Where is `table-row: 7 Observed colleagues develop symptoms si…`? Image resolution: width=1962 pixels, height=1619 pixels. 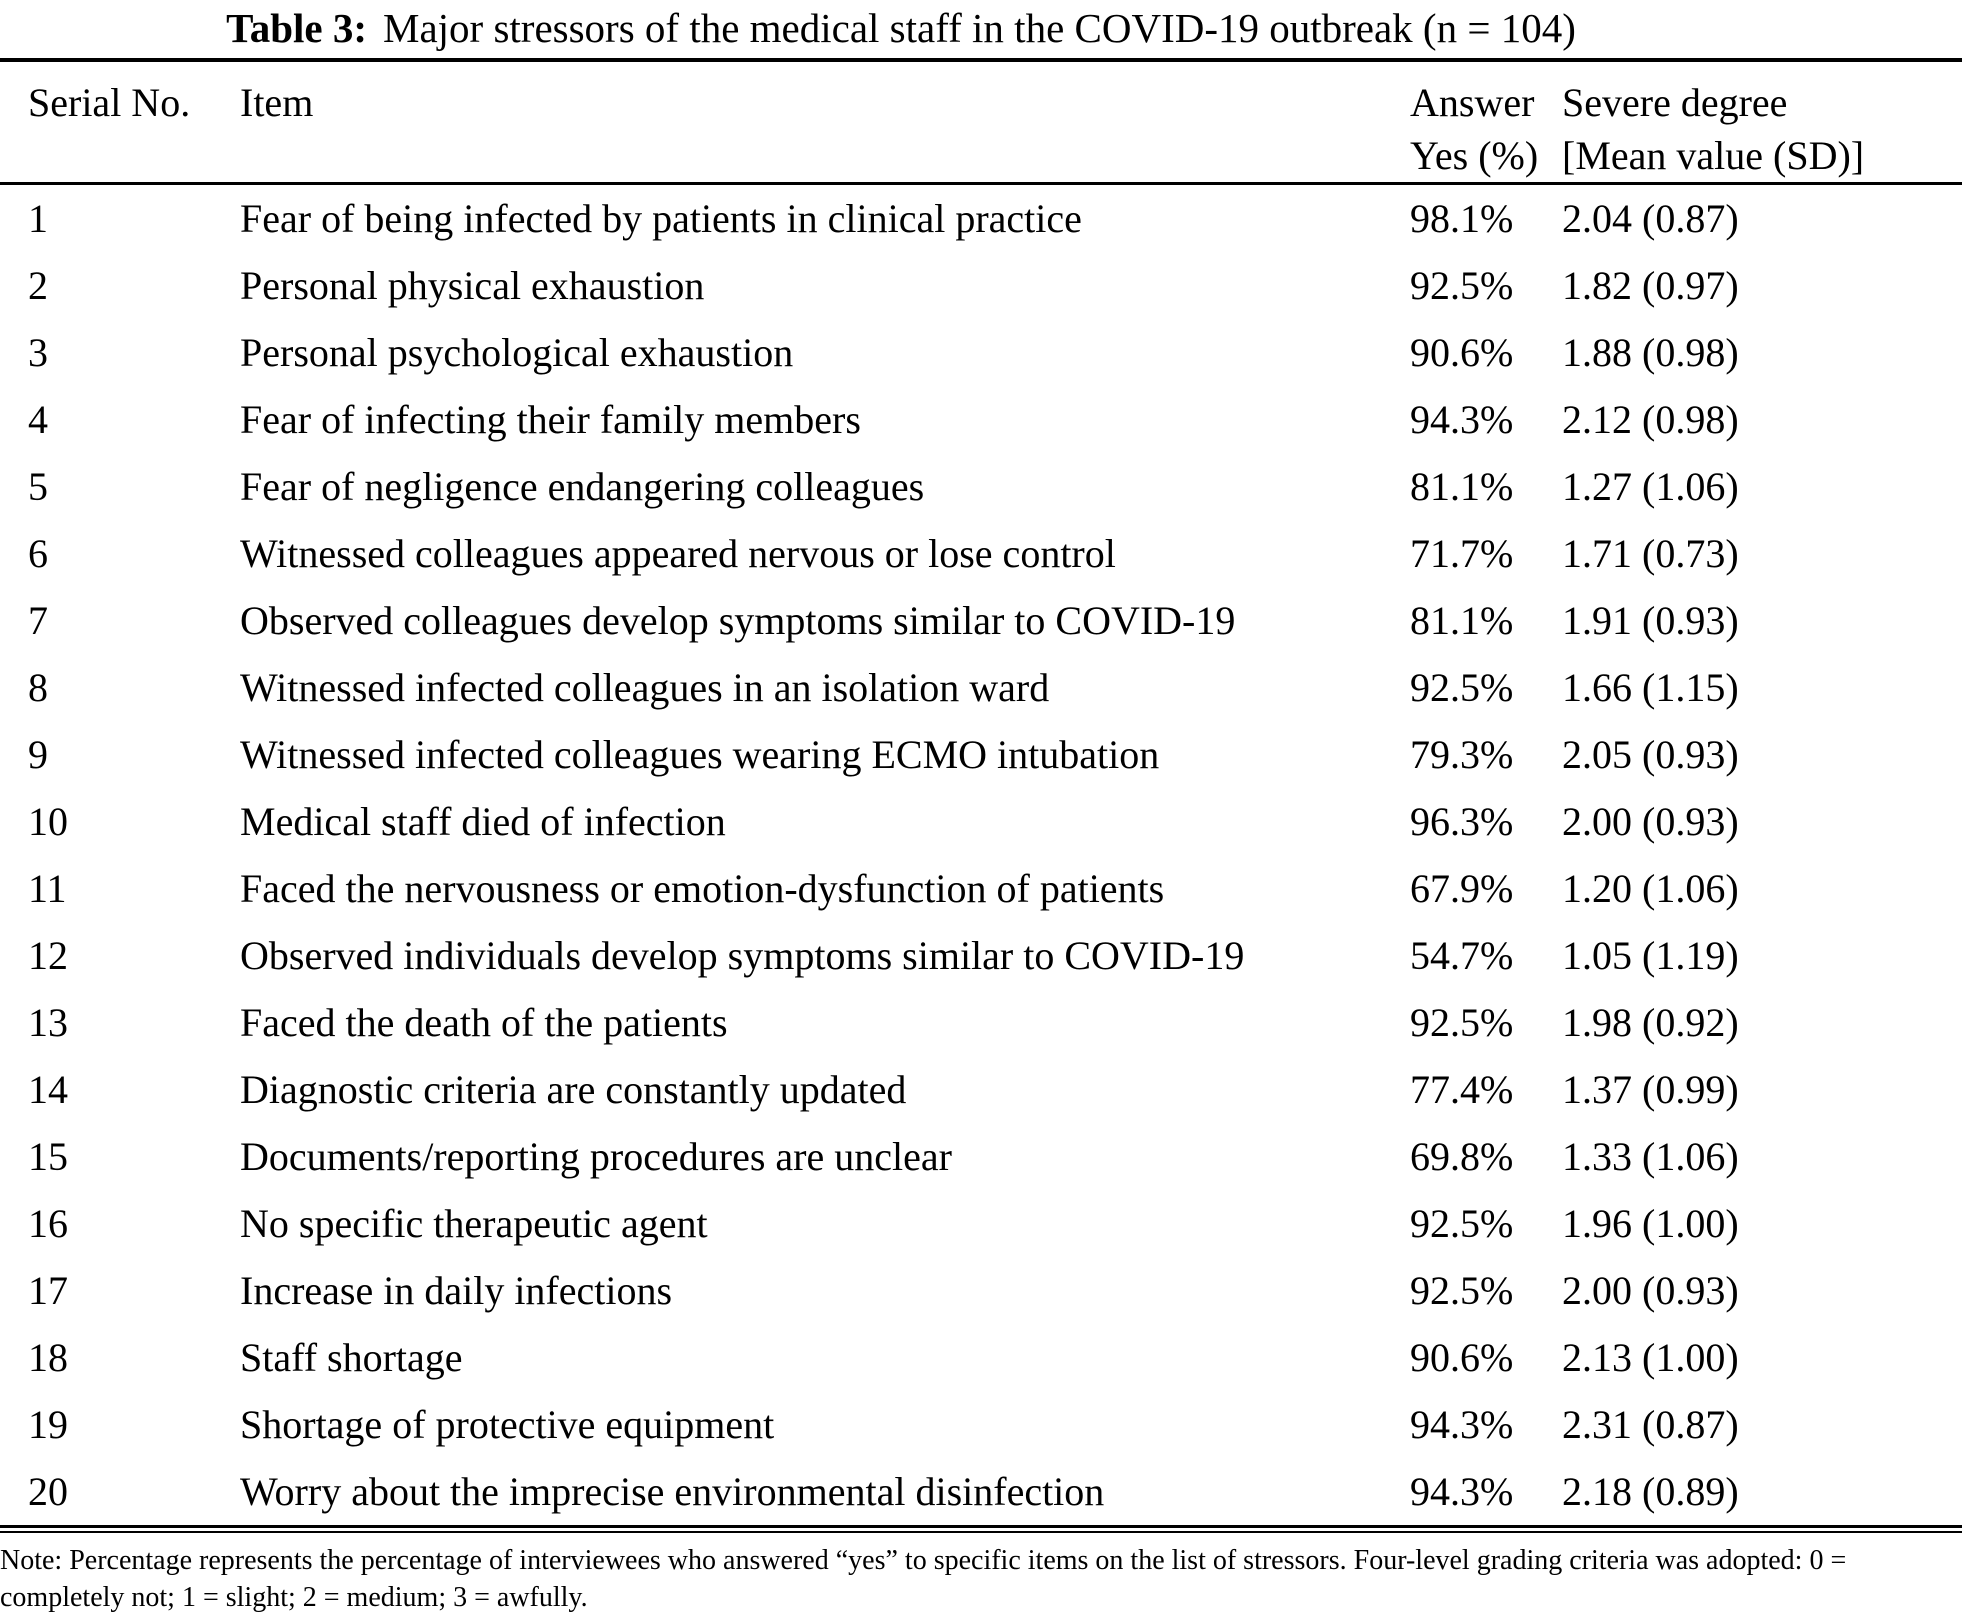
table-row: 7 Observed colleagues develop symptoms si… is located at coordinates (981, 620).